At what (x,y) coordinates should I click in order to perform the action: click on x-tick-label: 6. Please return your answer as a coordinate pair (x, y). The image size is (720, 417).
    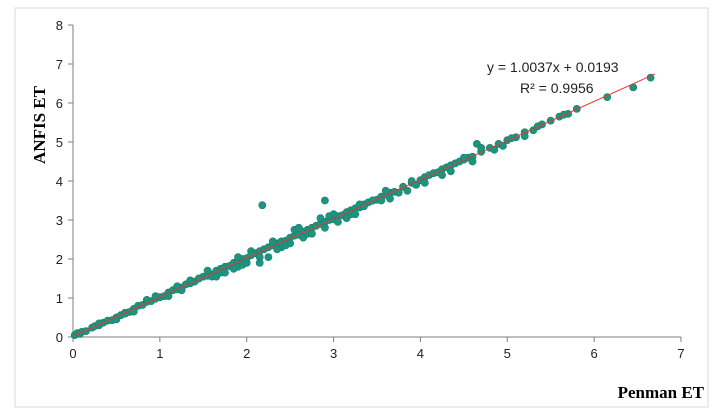
    Looking at the image, I should click on (594, 353).